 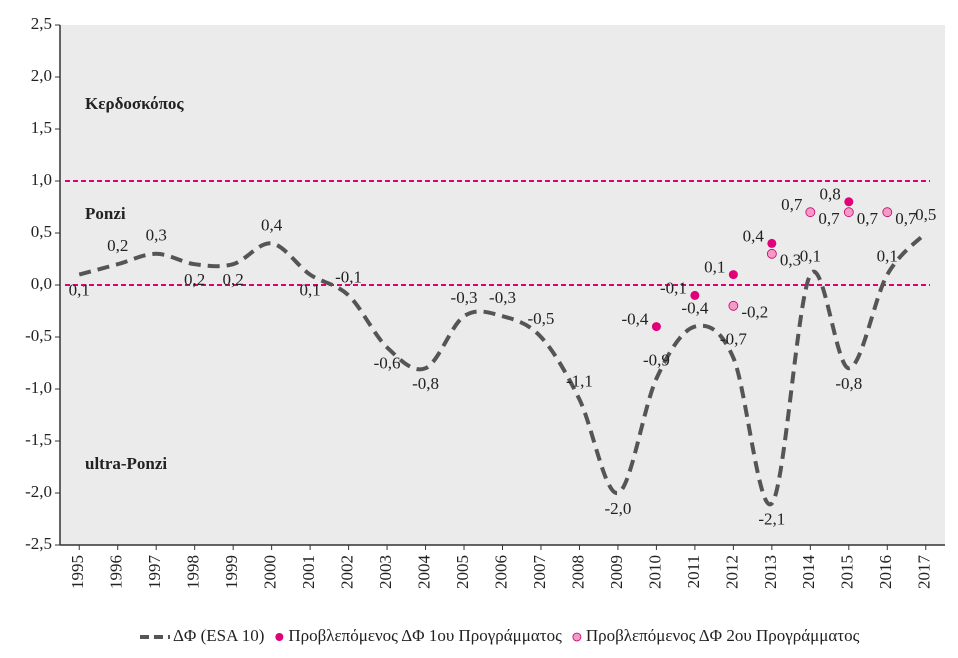 I want to click on y-tick-label: -1,5, so click(x=38, y=439).